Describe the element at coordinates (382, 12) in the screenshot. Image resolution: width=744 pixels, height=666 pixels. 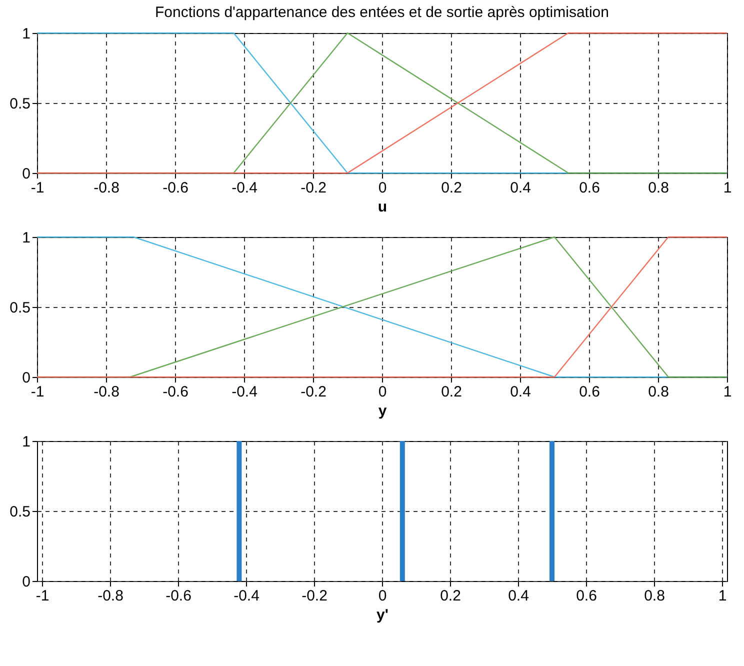
I see `chart-title: Fonctions d'appartenance des entées et de sortie après optimisation` at that location.